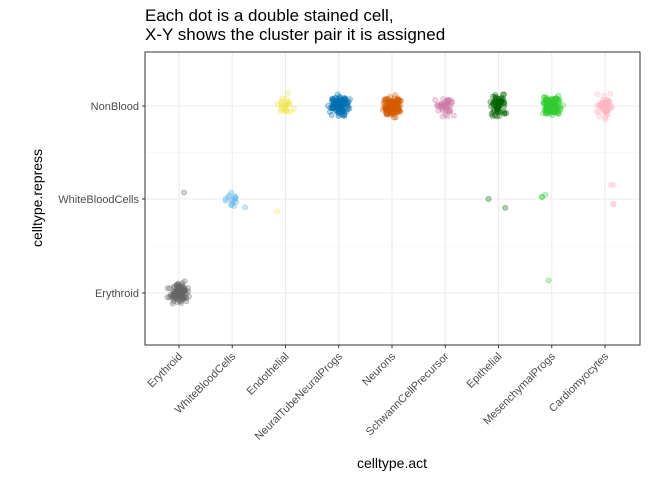 This screenshot has height=480, width=672. What do you see at coordinates (269, 15) in the screenshot?
I see `chart-title-line-1: Each dot is a double stained cell,` at bounding box center [269, 15].